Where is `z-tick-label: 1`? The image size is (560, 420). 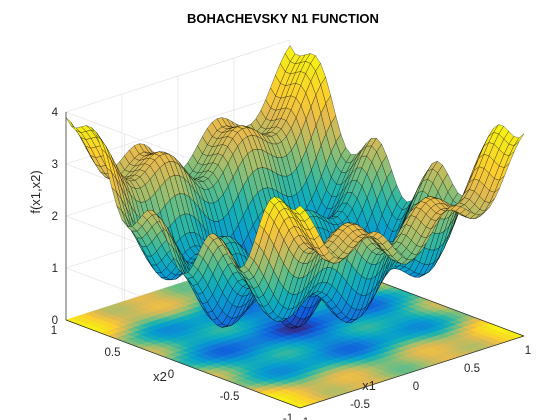 z-tick-label: 1 is located at coordinates (55, 269).